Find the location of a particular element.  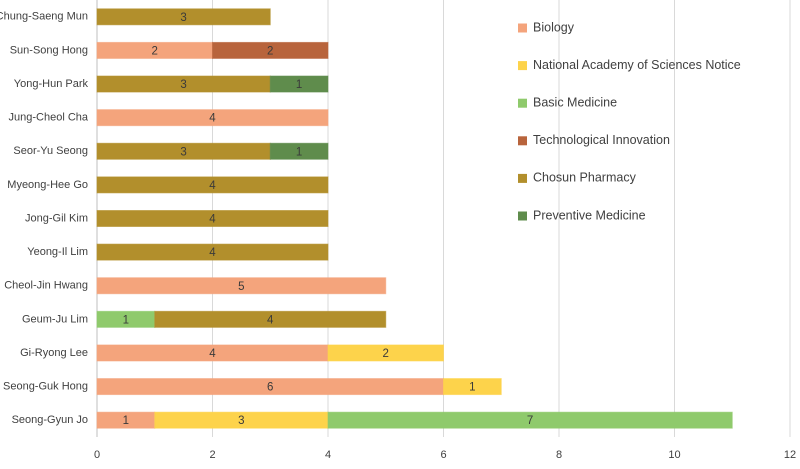

value-label: 6 is located at coordinates (270, 388).